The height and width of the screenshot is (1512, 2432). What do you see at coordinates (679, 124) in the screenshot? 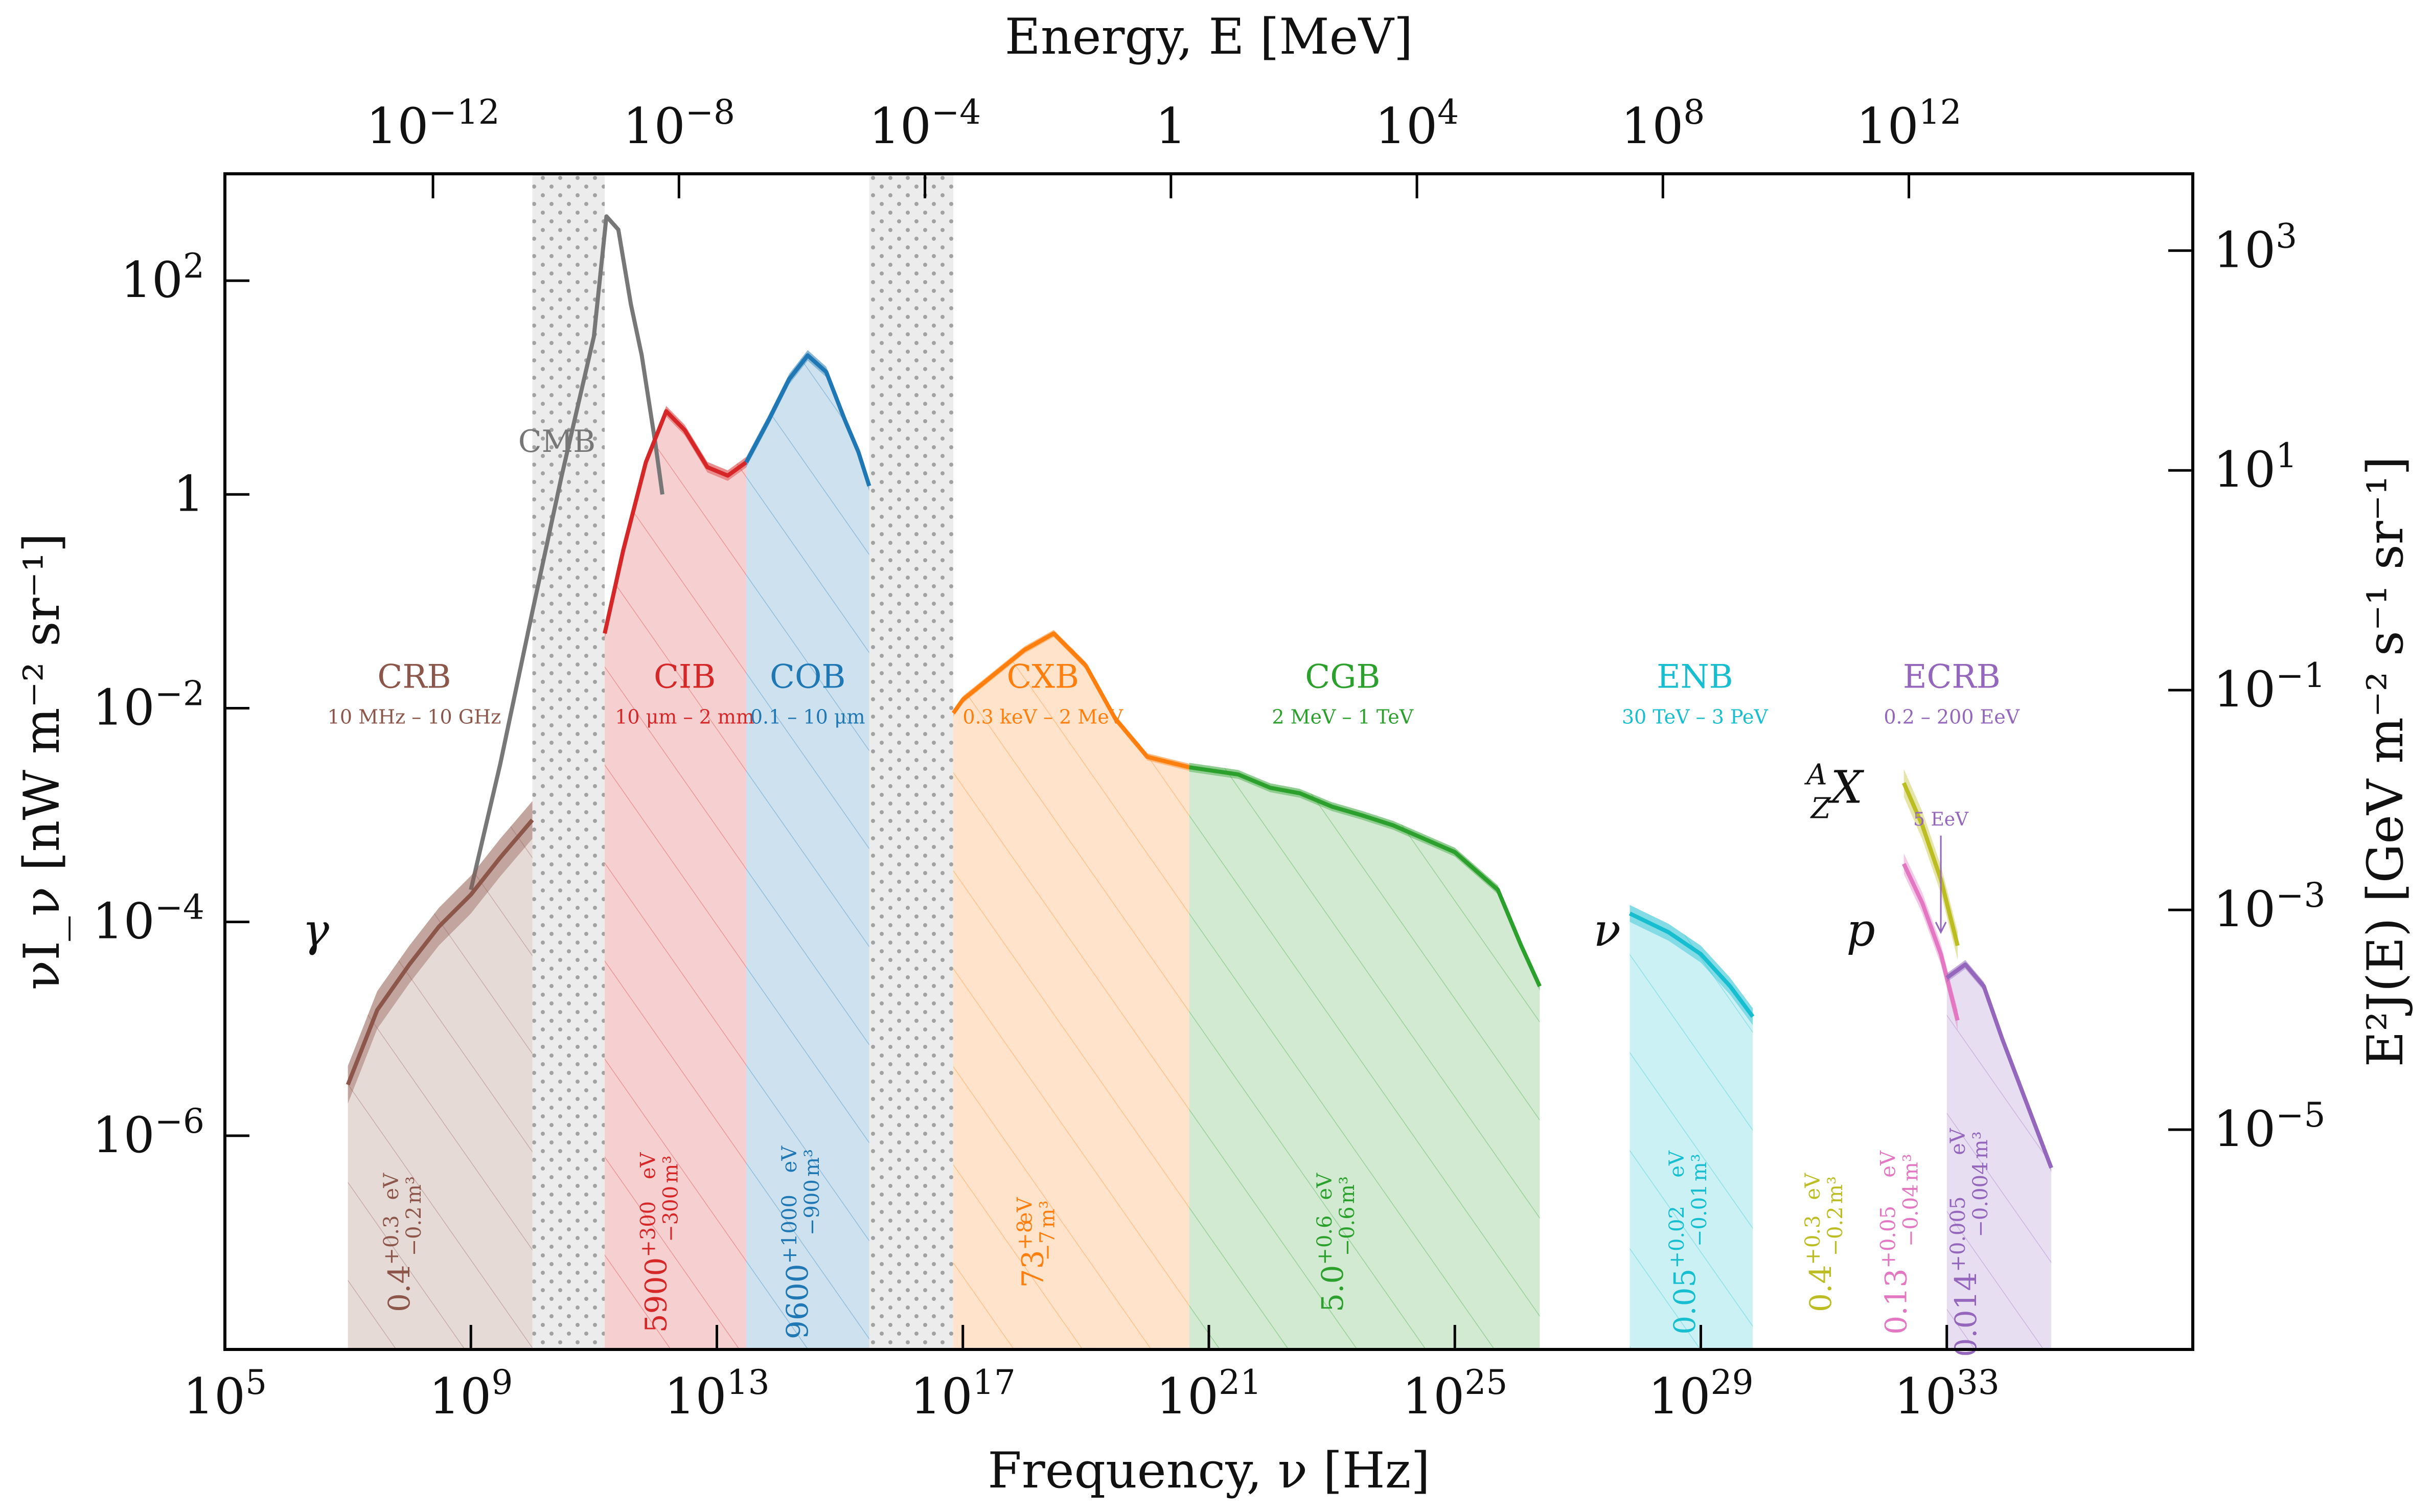
I see `x2-tick-label: 10⁻⁸` at bounding box center [679, 124].